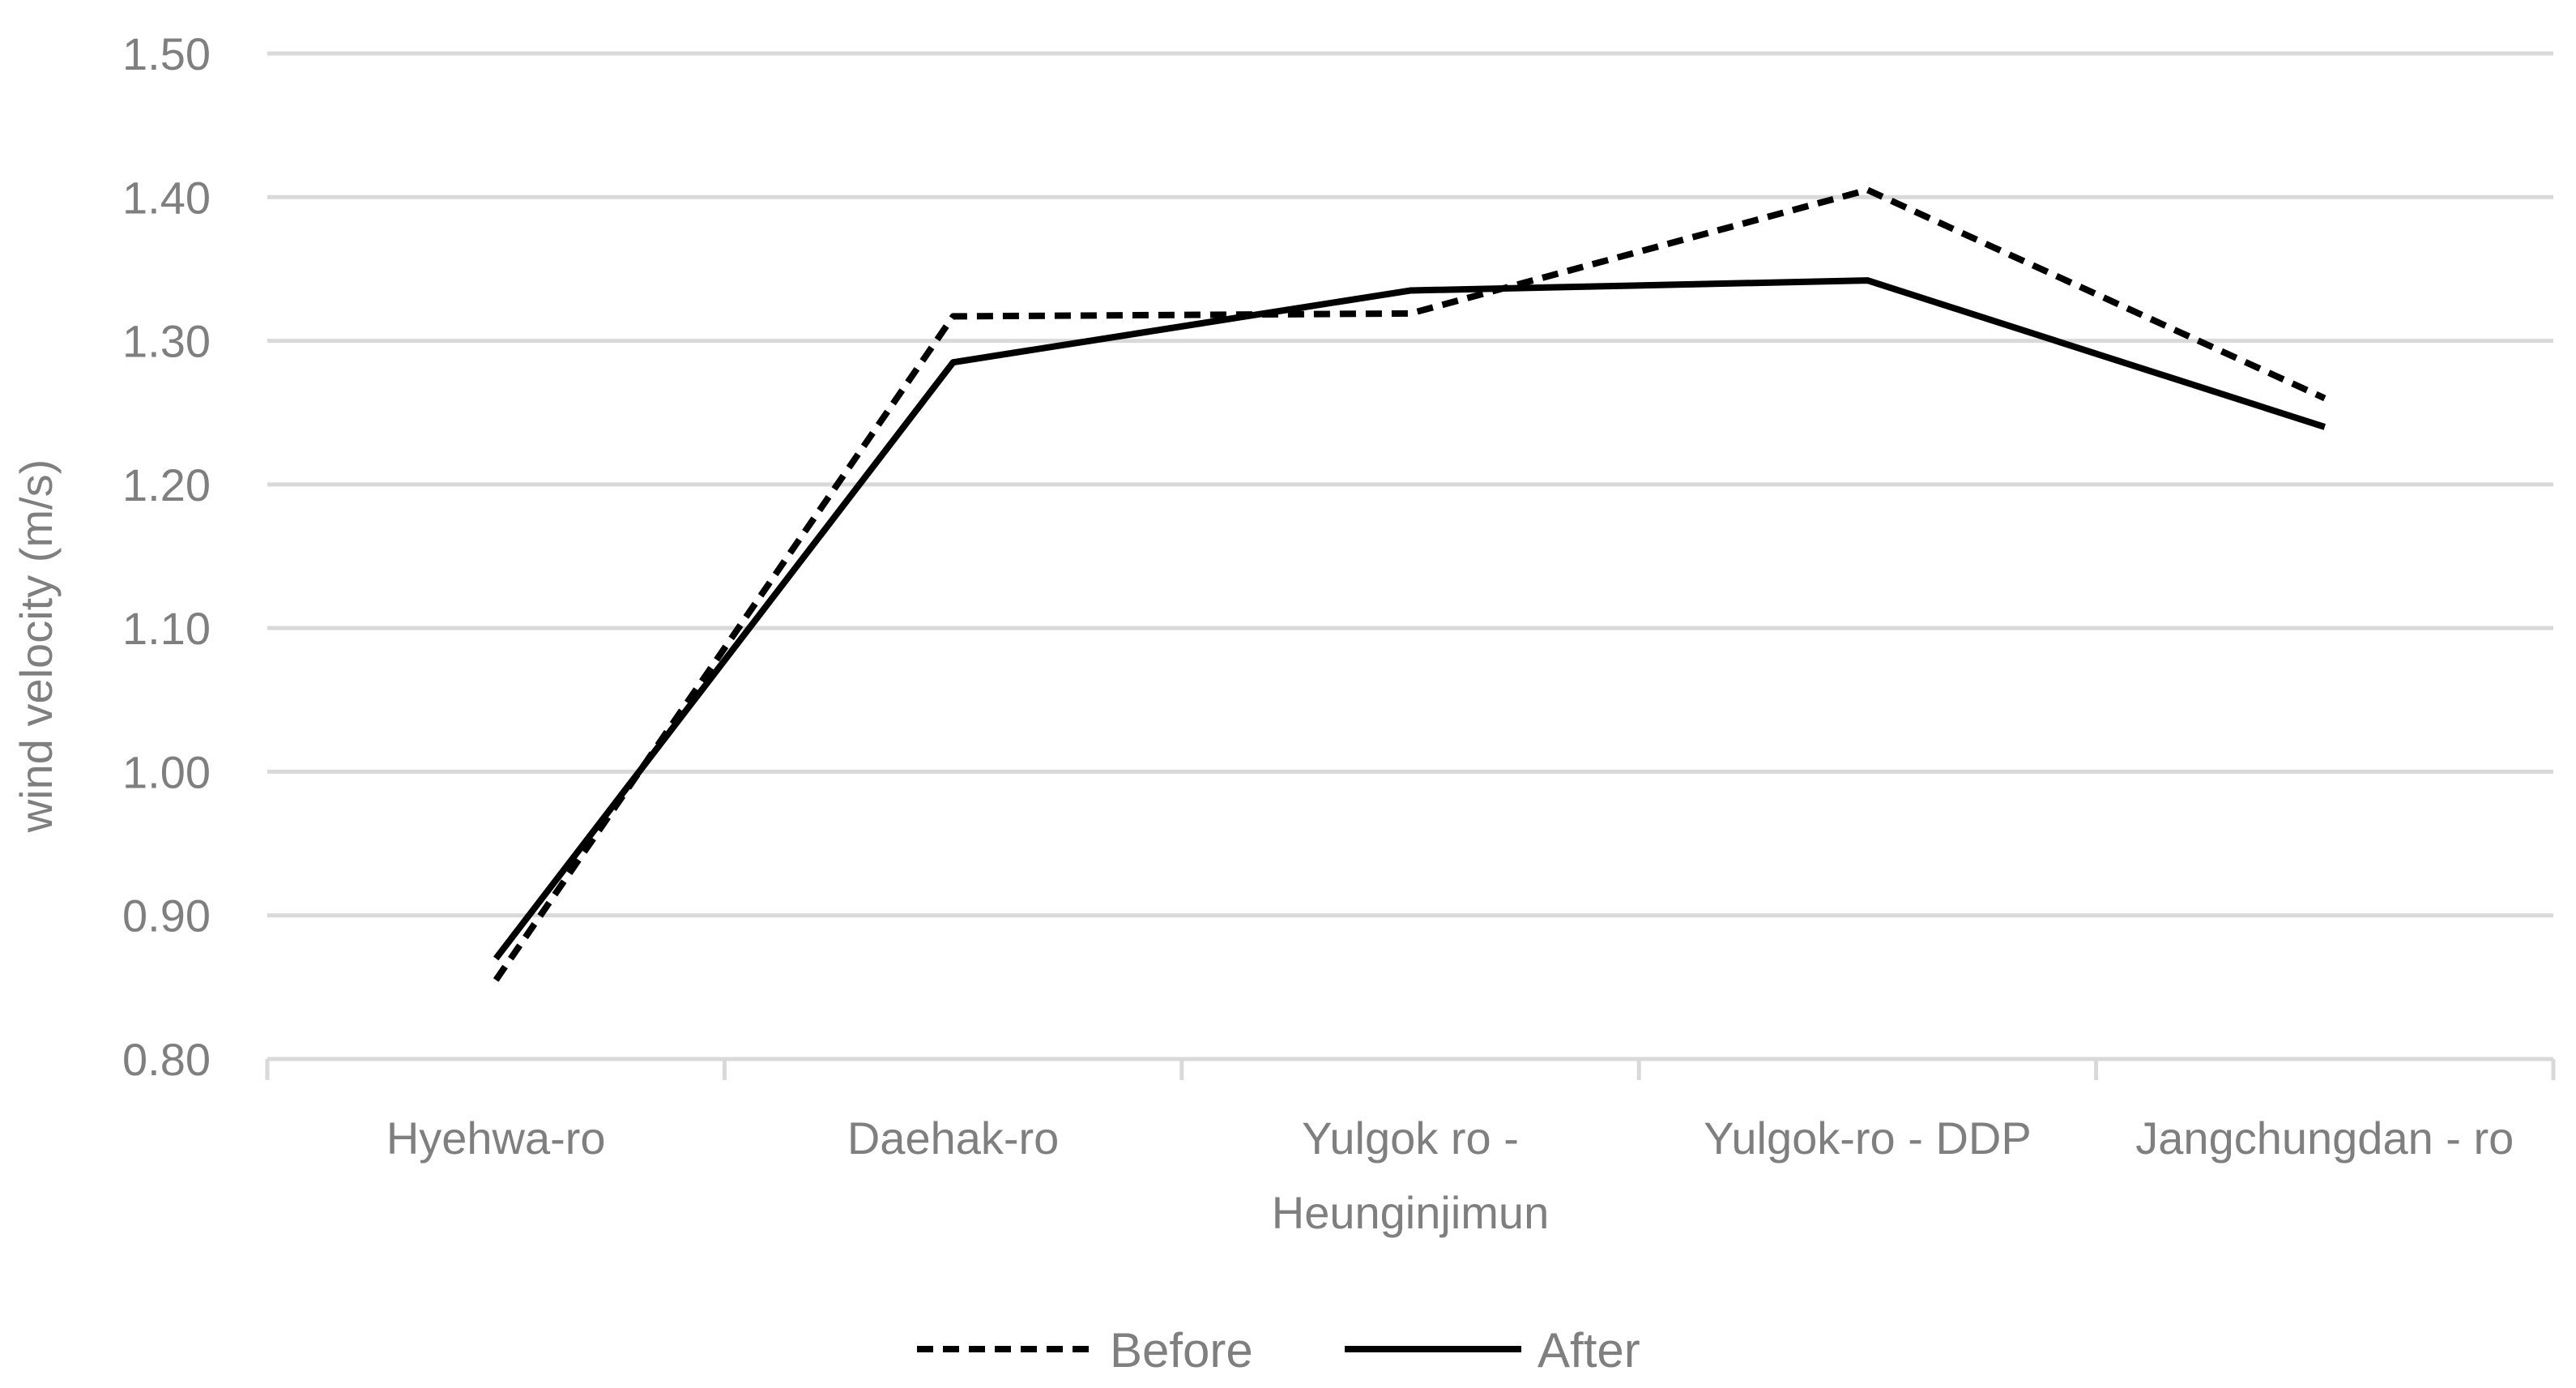 The height and width of the screenshot is (1388, 2576). What do you see at coordinates (166, 484) in the screenshot?
I see `y-tick-label: 1.20` at bounding box center [166, 484].